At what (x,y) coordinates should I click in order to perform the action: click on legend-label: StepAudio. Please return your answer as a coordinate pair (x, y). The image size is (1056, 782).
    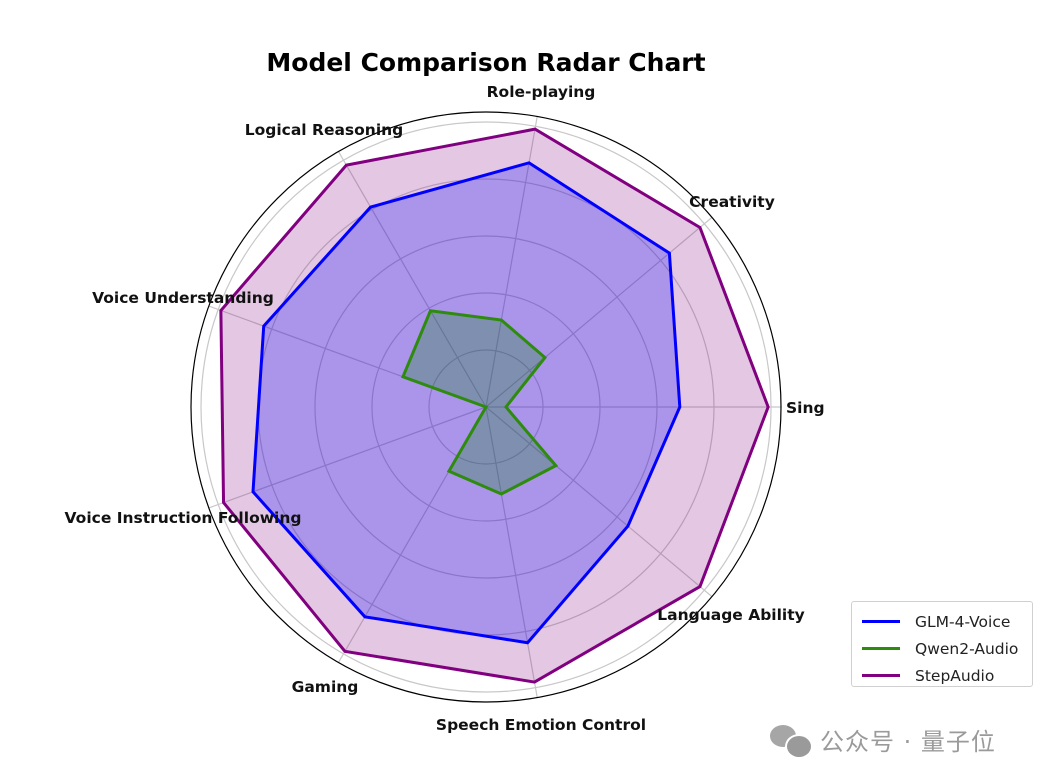
    Looking at the image, I should click on (955, 675).